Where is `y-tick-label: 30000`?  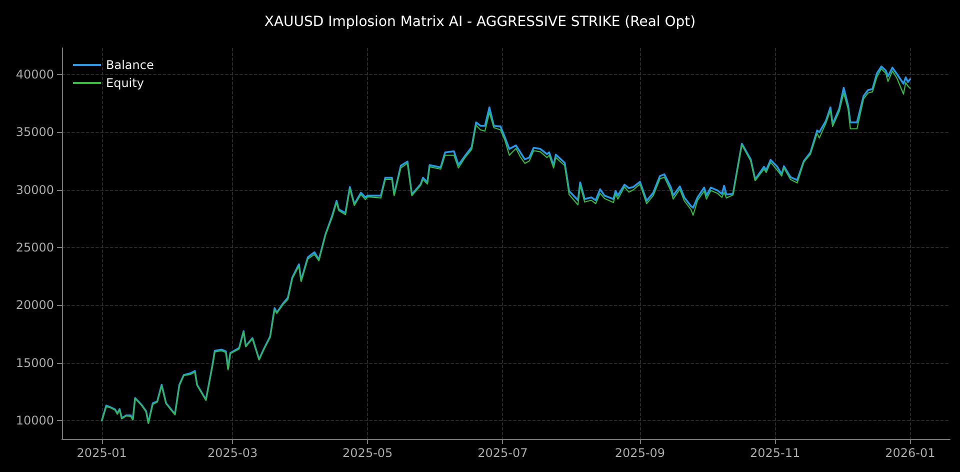 y-tick-label: 30000 is located at coordinates (35, 189).